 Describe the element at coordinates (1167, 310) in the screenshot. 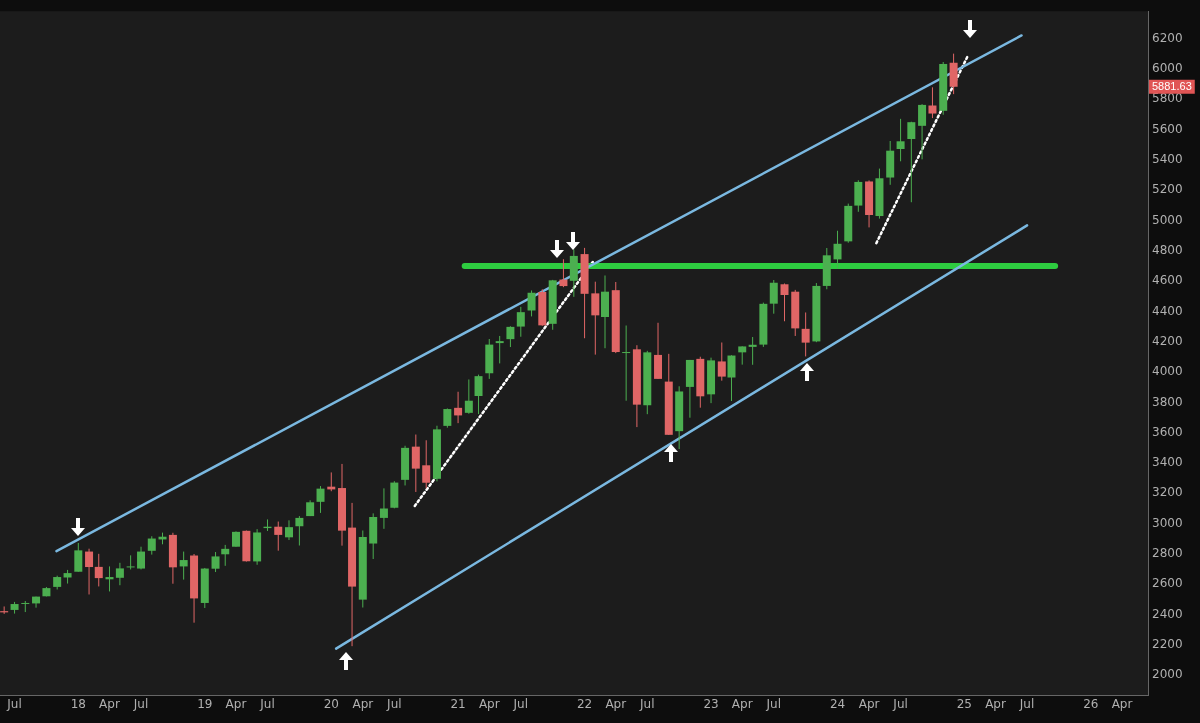

I see `y-tick-label: 4400` at that location.